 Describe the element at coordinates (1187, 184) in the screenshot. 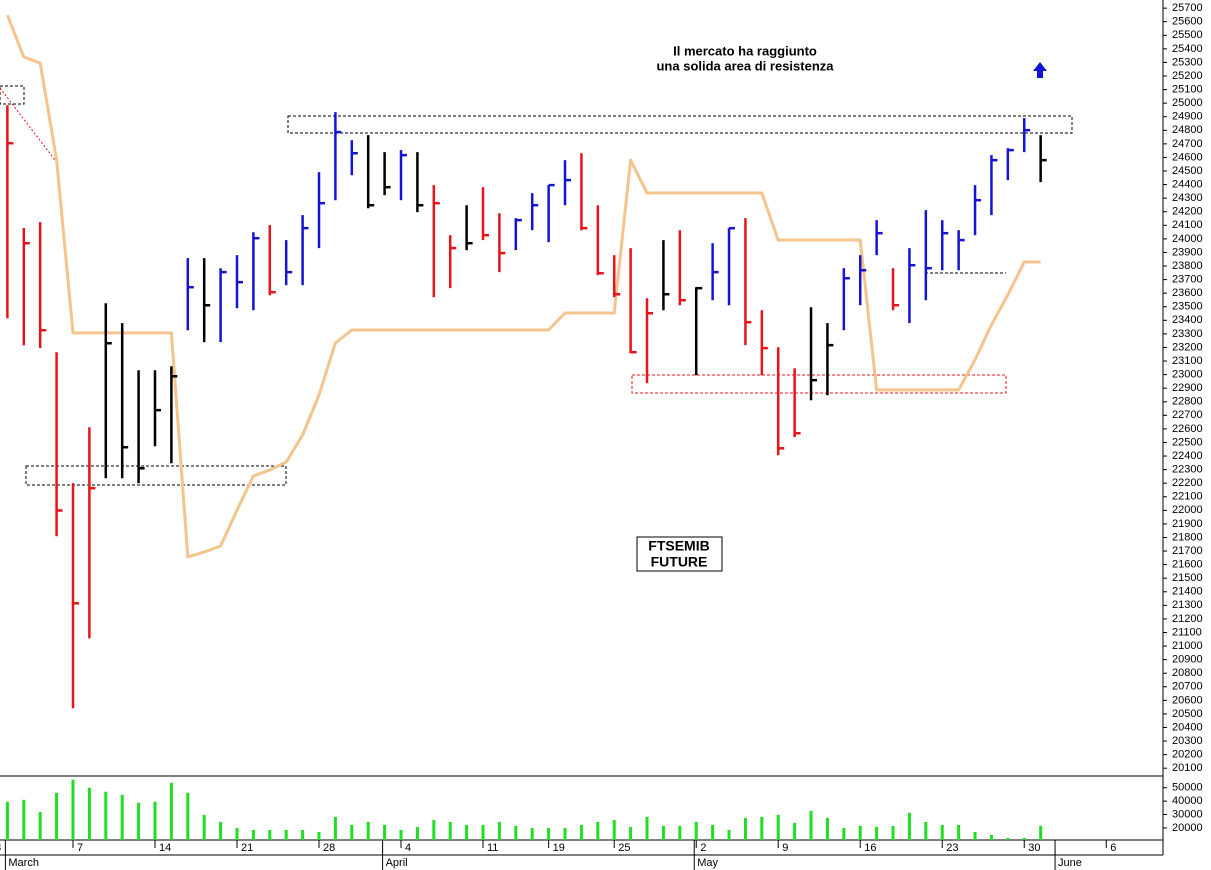

I see `y-tick-label: 24400` at that location.